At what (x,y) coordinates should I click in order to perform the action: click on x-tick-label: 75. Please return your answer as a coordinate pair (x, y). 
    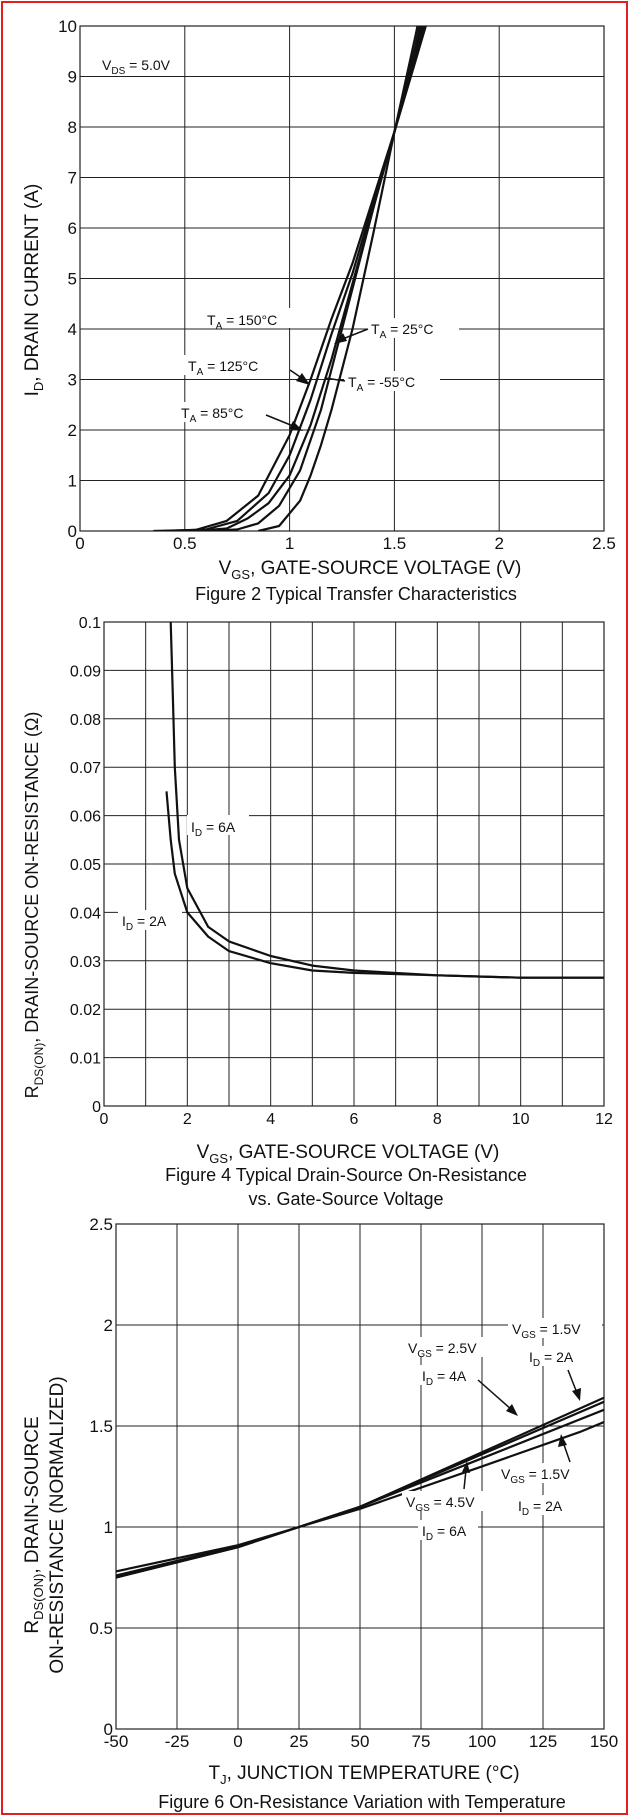
    Looking at the image, I should click on (421, 1741).